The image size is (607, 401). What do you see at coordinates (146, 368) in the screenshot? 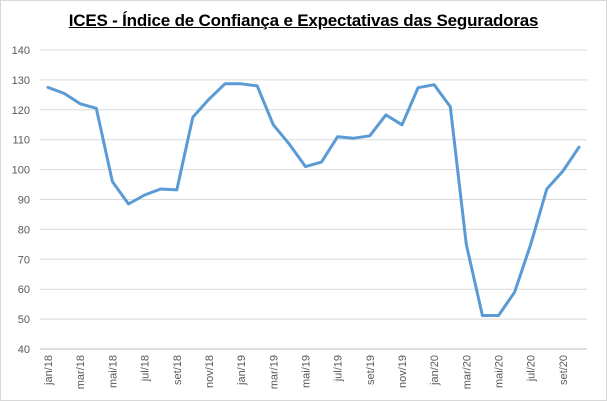
I see `x-tick-label: jul/18` at bounding box center [146, 368].